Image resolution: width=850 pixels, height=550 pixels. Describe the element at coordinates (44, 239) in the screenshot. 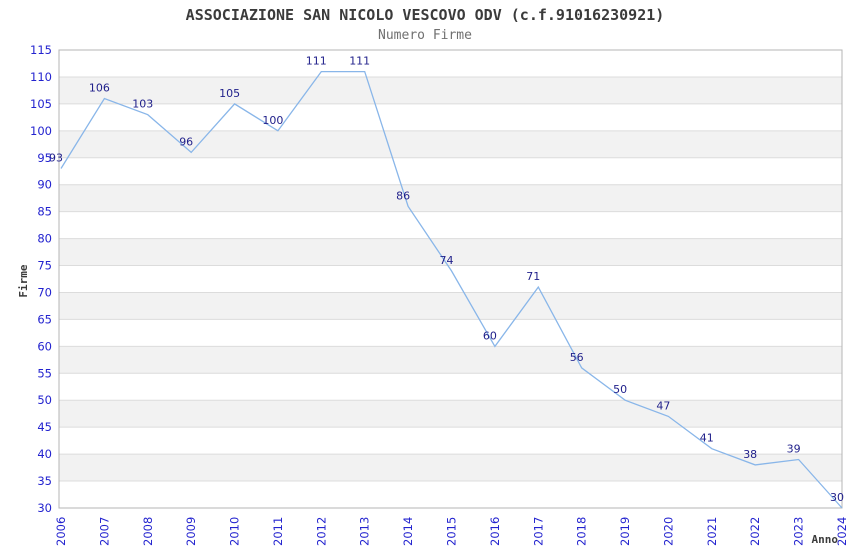

I see `y-tick-label: 80` at that location.